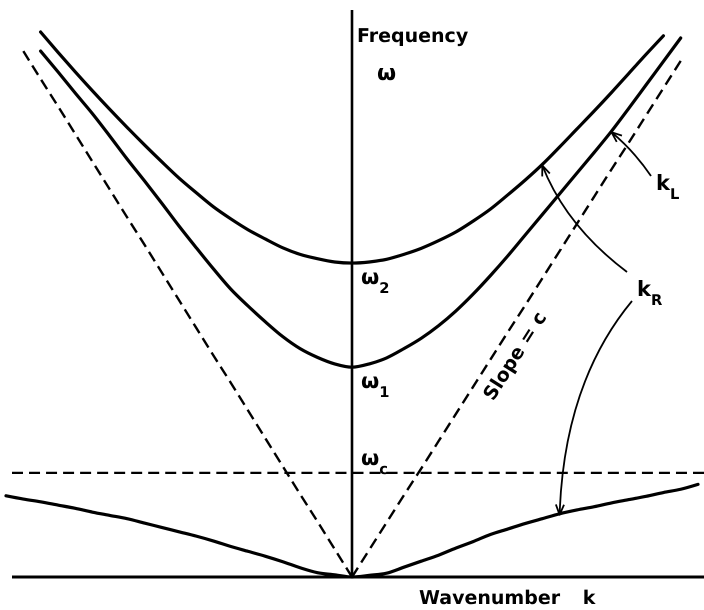 The width and height of the screenshot is (704, 610). What do you see at coordinates (375, 281) in the screenshot?
I see `annotation: ω$_{2}$` at bounding box center [375, 281].